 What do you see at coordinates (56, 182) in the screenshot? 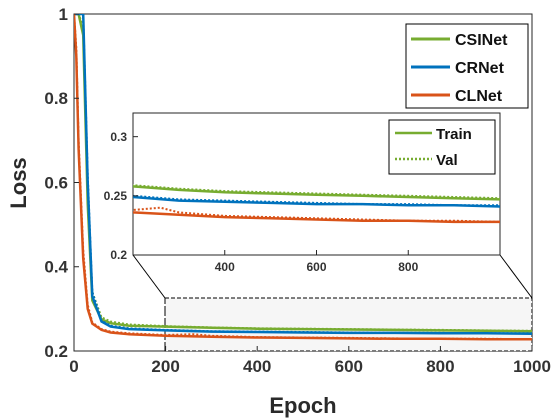
I see `main-y-tick-label-0.6: 0.6` at bounding box center [56, 182].